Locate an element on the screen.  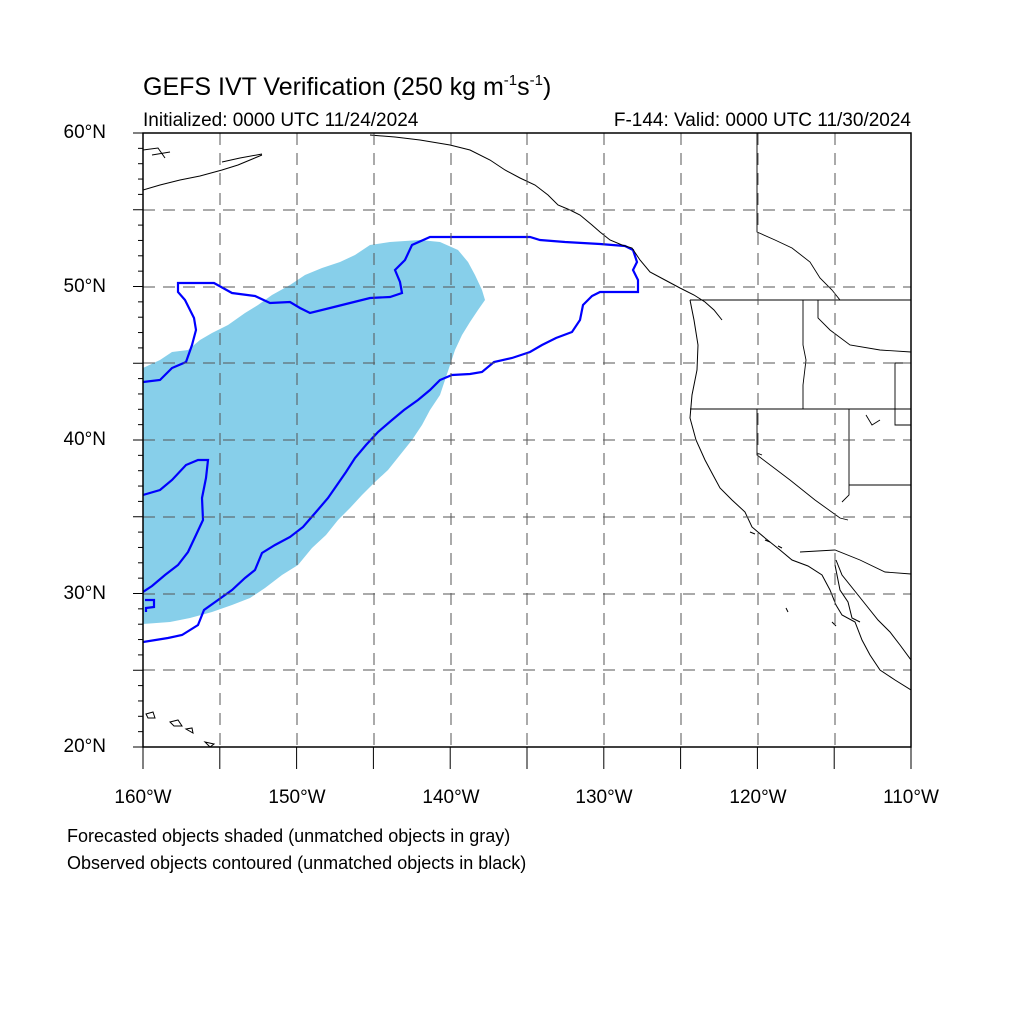
lat-label-60: 60°N is located at coordinates (84, 132).